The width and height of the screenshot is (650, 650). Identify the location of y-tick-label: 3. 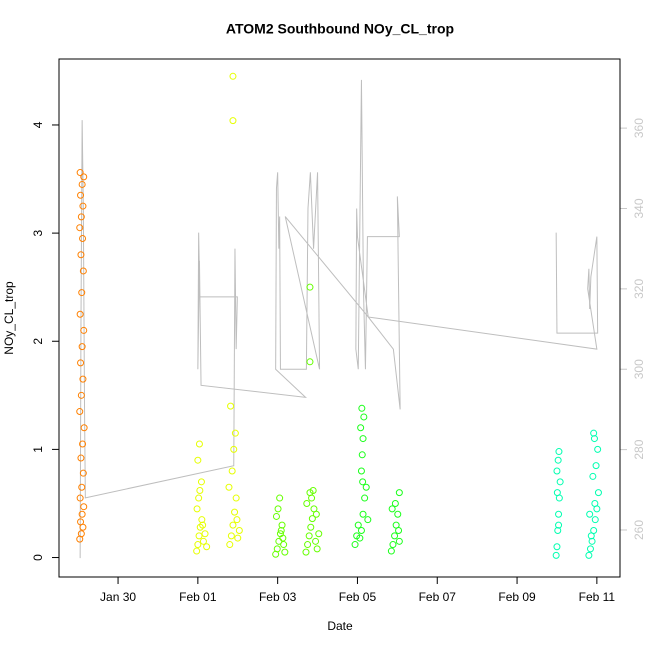
(38, 232).